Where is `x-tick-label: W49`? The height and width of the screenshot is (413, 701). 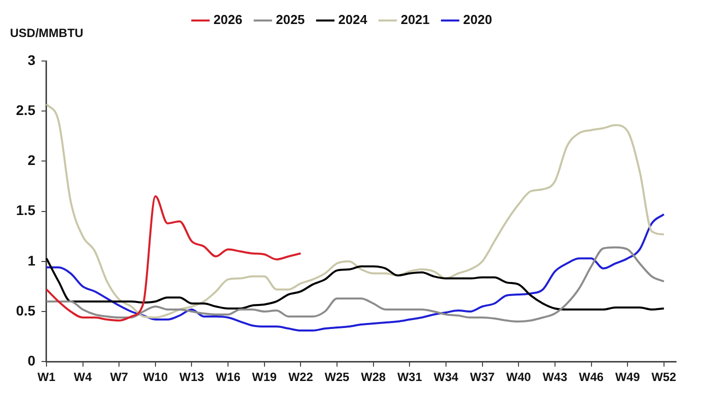 x-tick-label: W49 is located at coordinates (627, 377).